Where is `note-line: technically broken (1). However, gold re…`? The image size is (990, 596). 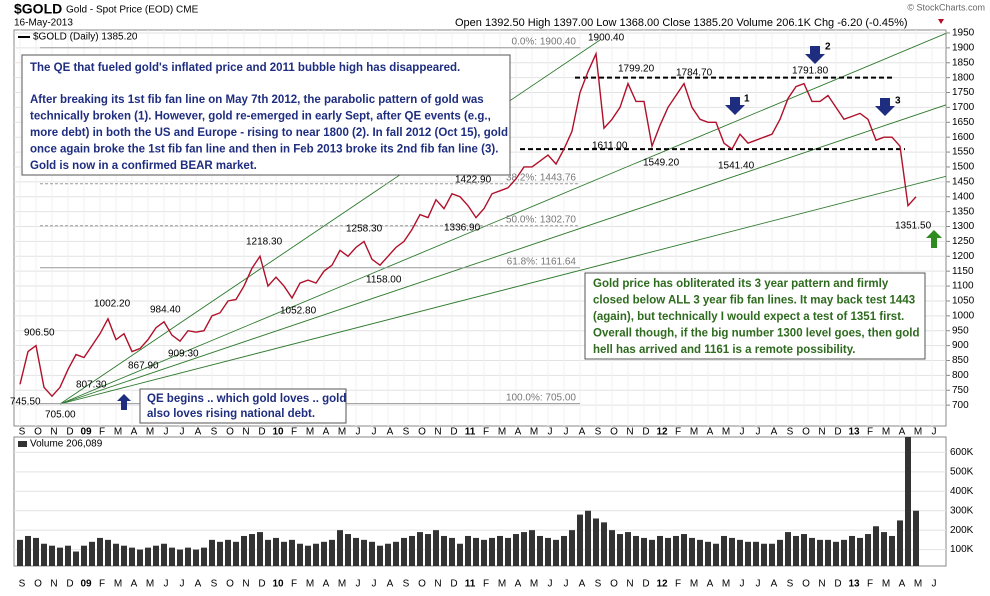 note-line: technically broken (1). However, gold re… is located at coordinates (260, 117).